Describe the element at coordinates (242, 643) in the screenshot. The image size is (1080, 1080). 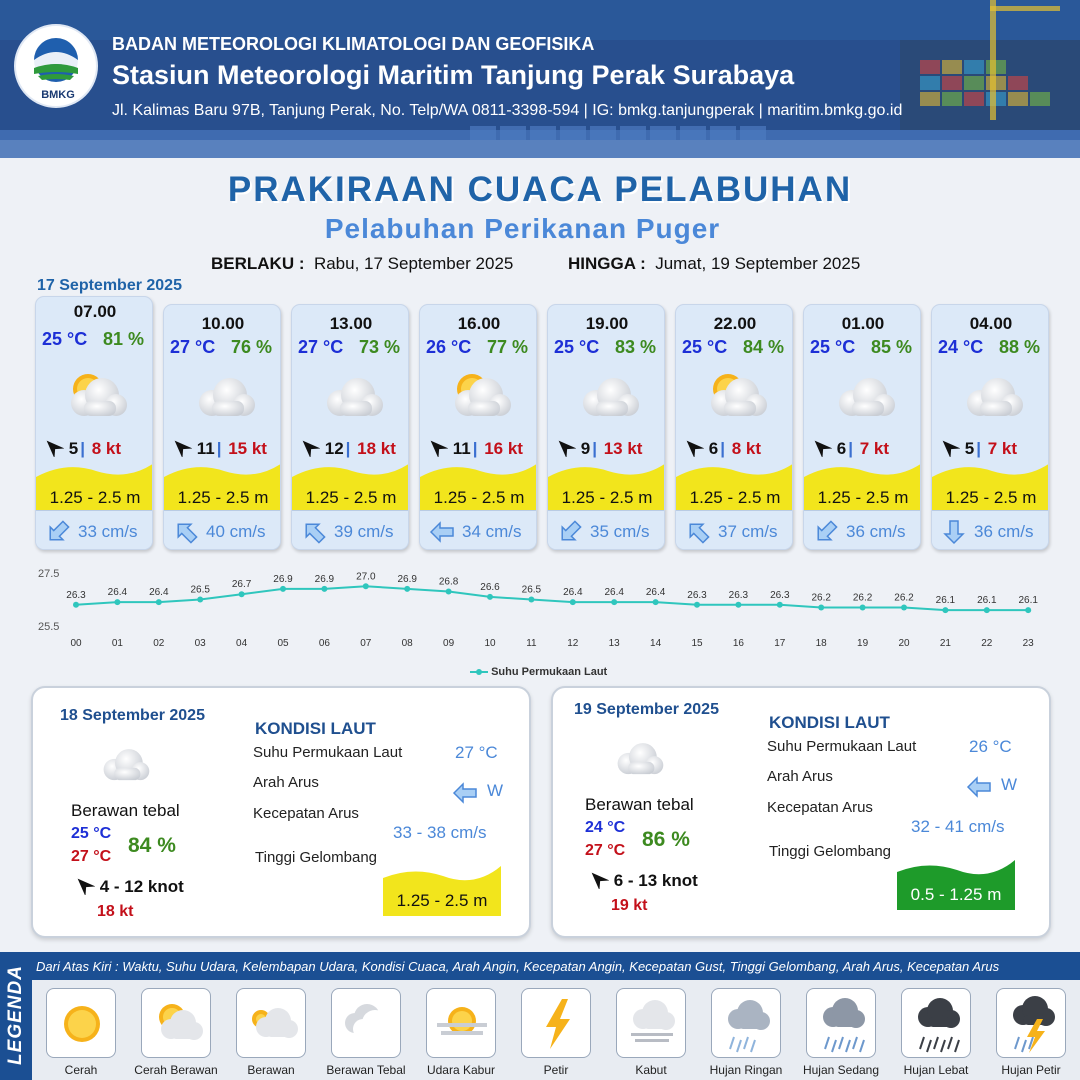
I see `x-tick-label: 04` at that location.